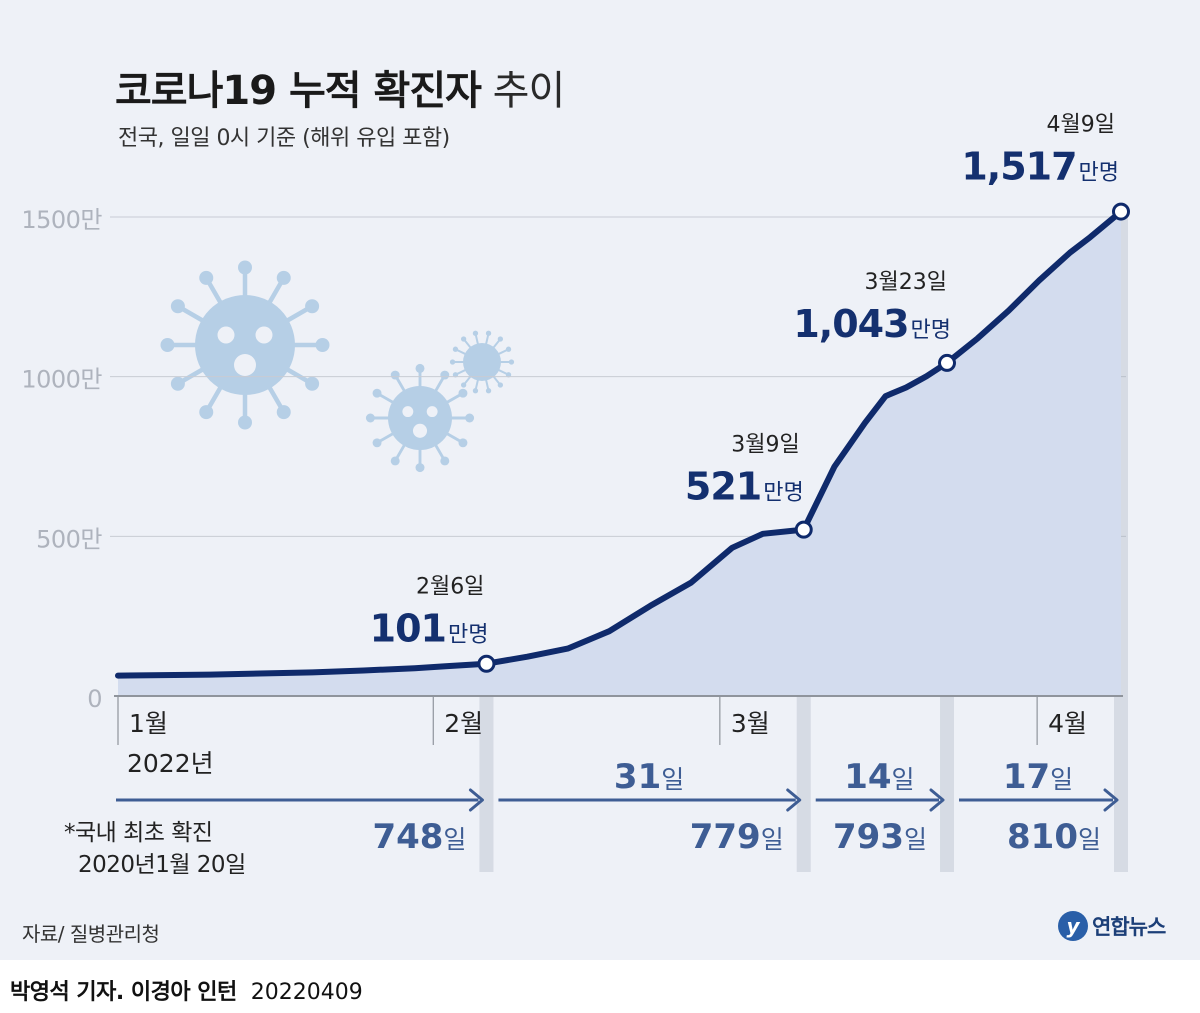 The image size is (1200, 1013). What do you see at coordinates (340, 87) in the screenshot?
I see `page-title: 코로나19 누적 확진자 추이` at bounding box center [340, 87].